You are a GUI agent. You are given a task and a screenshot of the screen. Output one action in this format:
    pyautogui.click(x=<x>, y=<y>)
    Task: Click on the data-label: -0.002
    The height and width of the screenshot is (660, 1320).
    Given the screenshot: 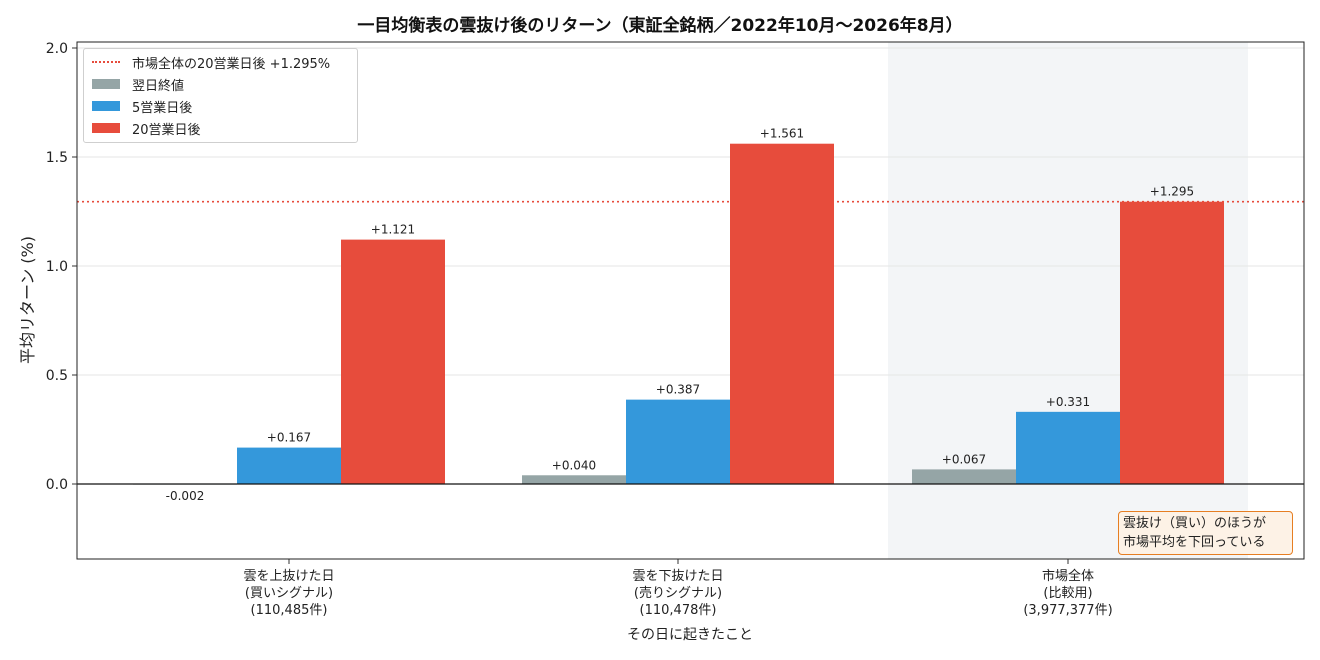 What is the action you would take?
    pyautogui.click(x=185, y=496)
    